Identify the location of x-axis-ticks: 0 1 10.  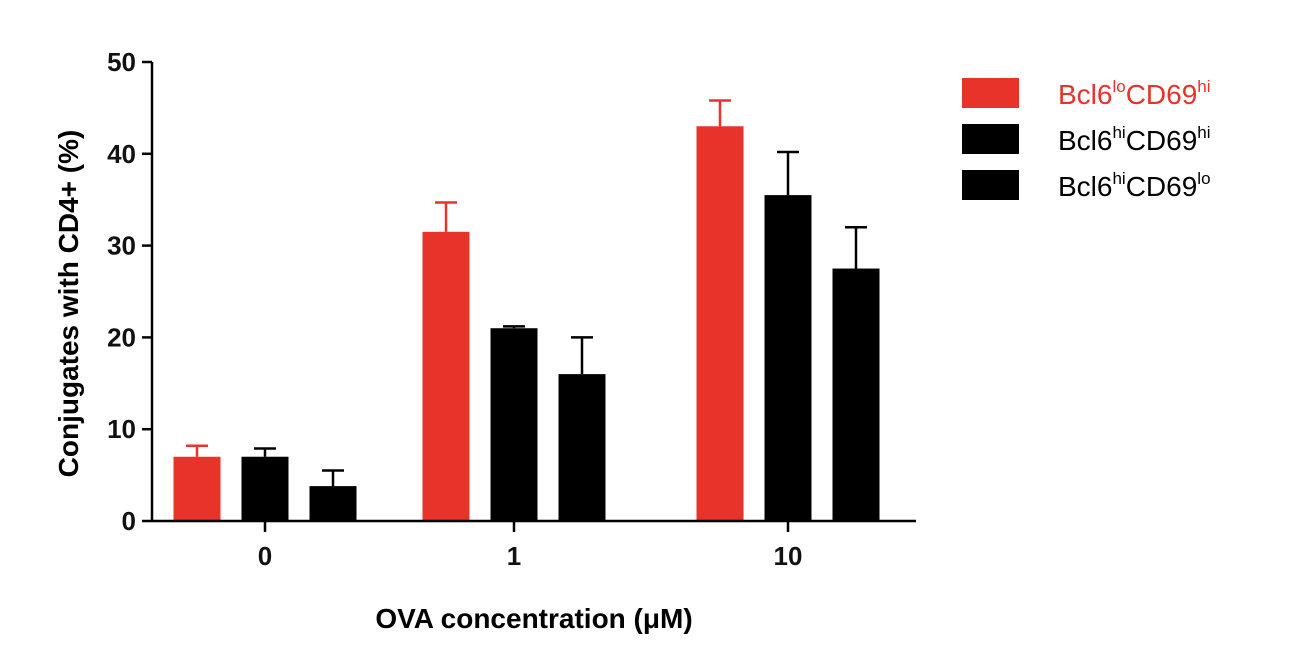
(530, 546).